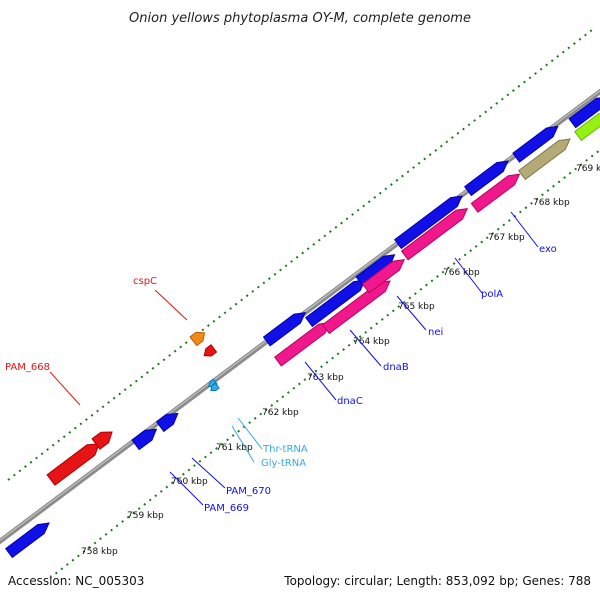 The image size is (600, 600). I want to click on label-PAM_670: PAM_670, so click(248, 491).